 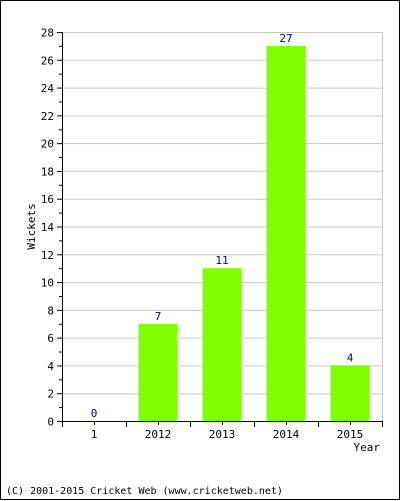 I want to click on y-tick-label: 10, so click(x=47, y=283).